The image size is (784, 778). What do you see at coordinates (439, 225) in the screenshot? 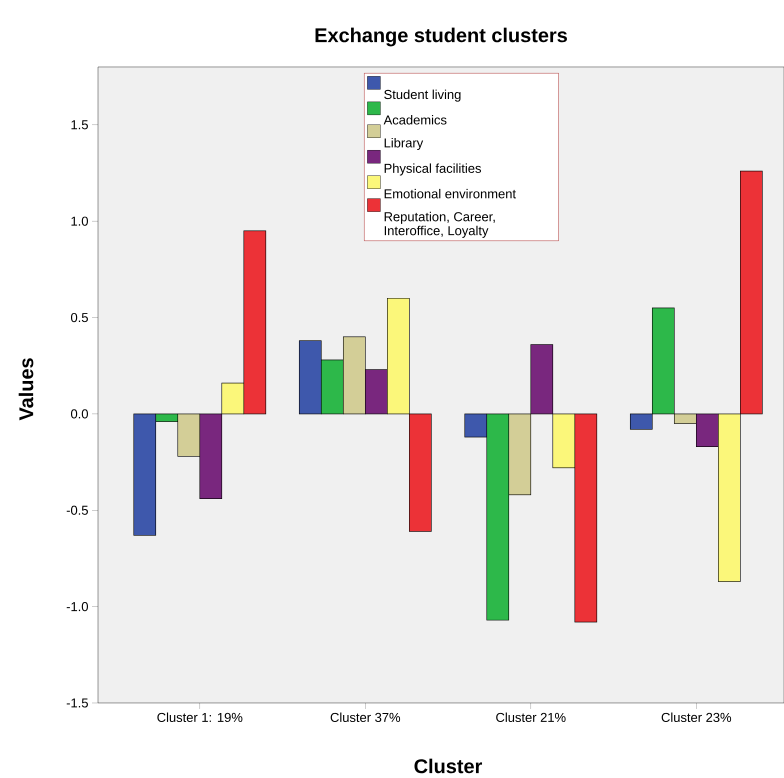
I see `legend-label: Reputation, Career, Interoffice, Loyalty` at bounding box center [439, 225].